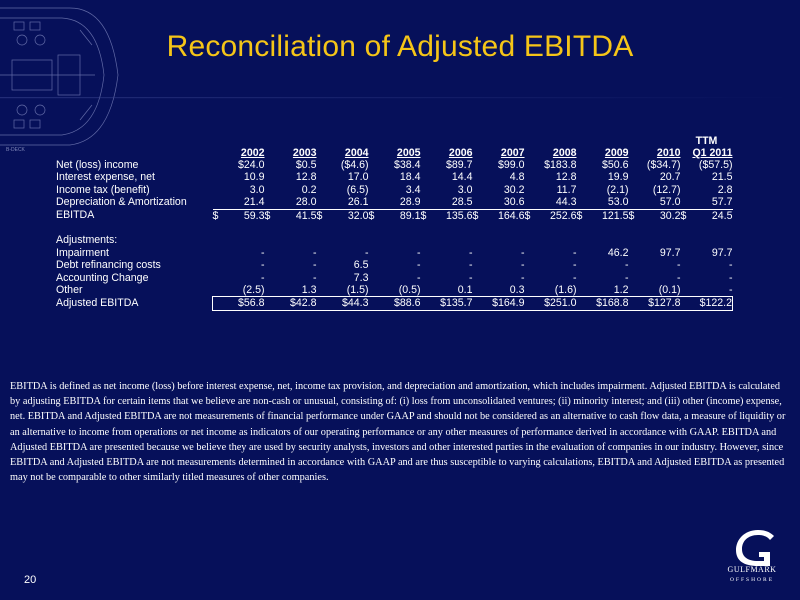  What do you see at coordinates (715, 165) in the screenshot?
I see `table-cell: ($57.5)` at bounding box center [715, 165].